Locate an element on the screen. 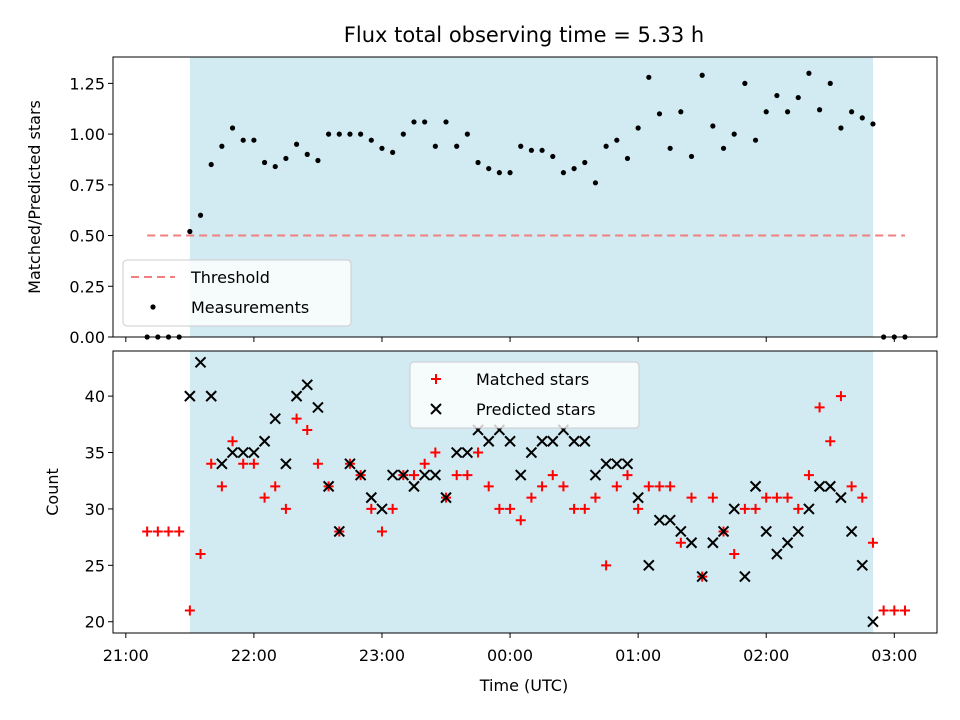 The image size is (960, 720). y-tick-label: 0.00 is located at coordinates (87, 337).